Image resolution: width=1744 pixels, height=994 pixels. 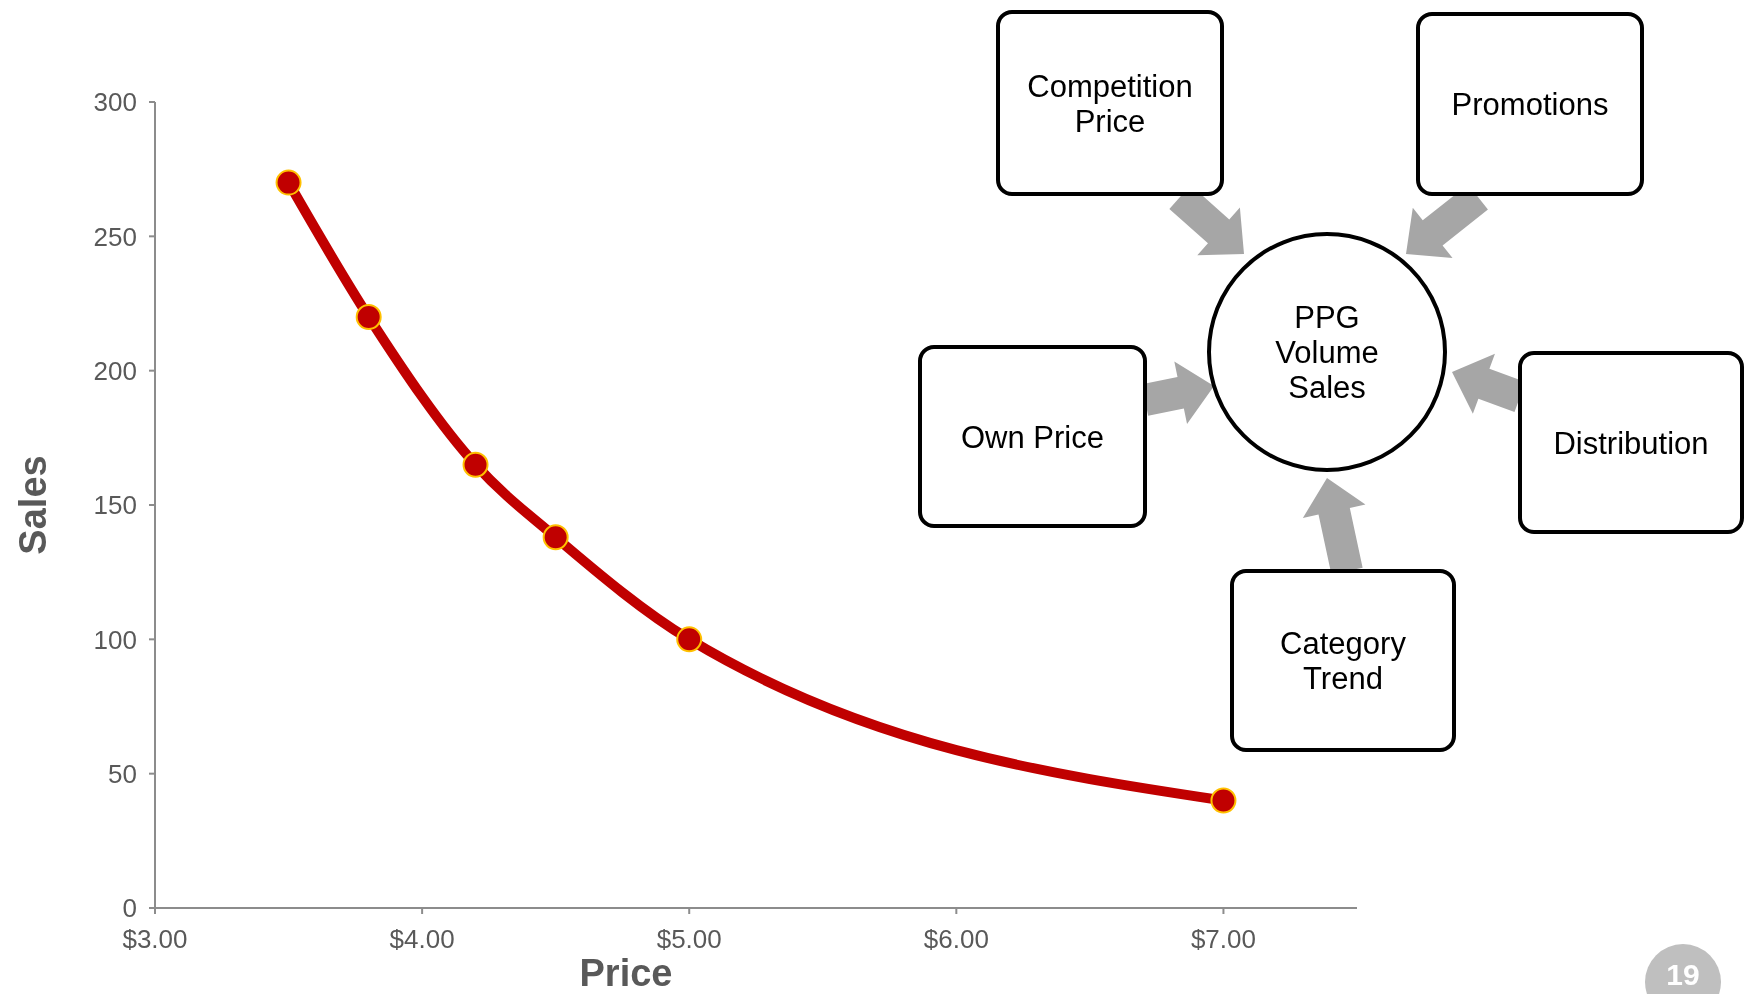 I want to click on annotation: Category Trend, so click(x=1343, y=660).